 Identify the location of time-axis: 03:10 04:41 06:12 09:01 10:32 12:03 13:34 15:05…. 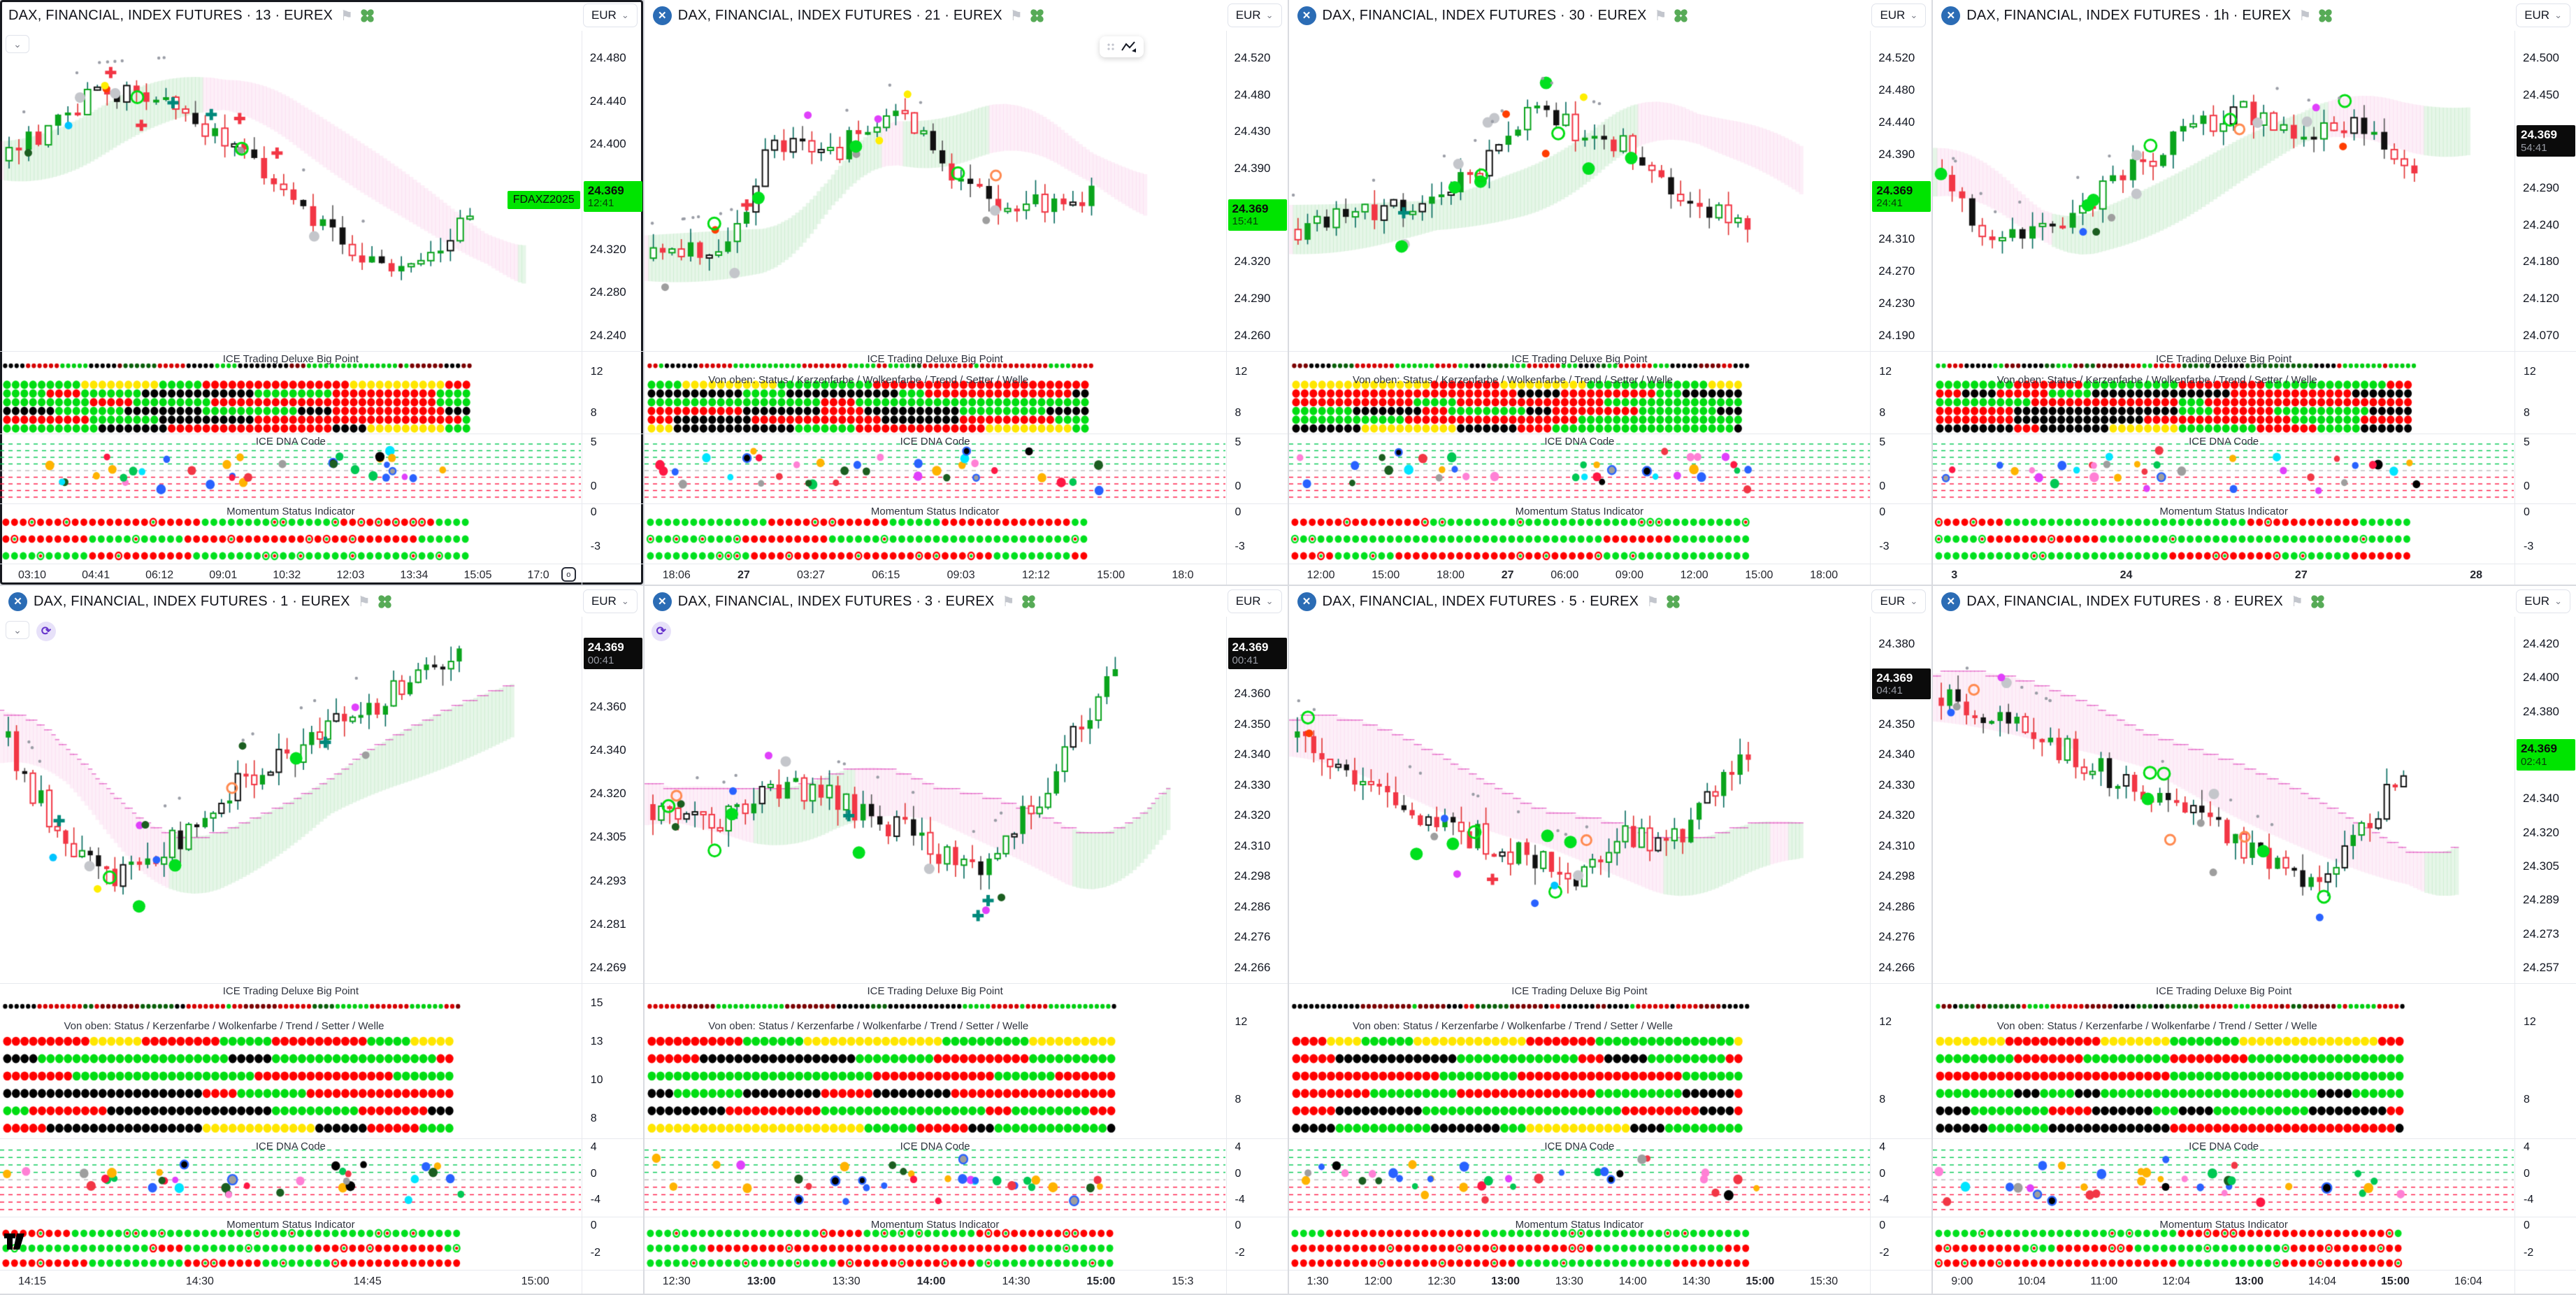
(291, 574).